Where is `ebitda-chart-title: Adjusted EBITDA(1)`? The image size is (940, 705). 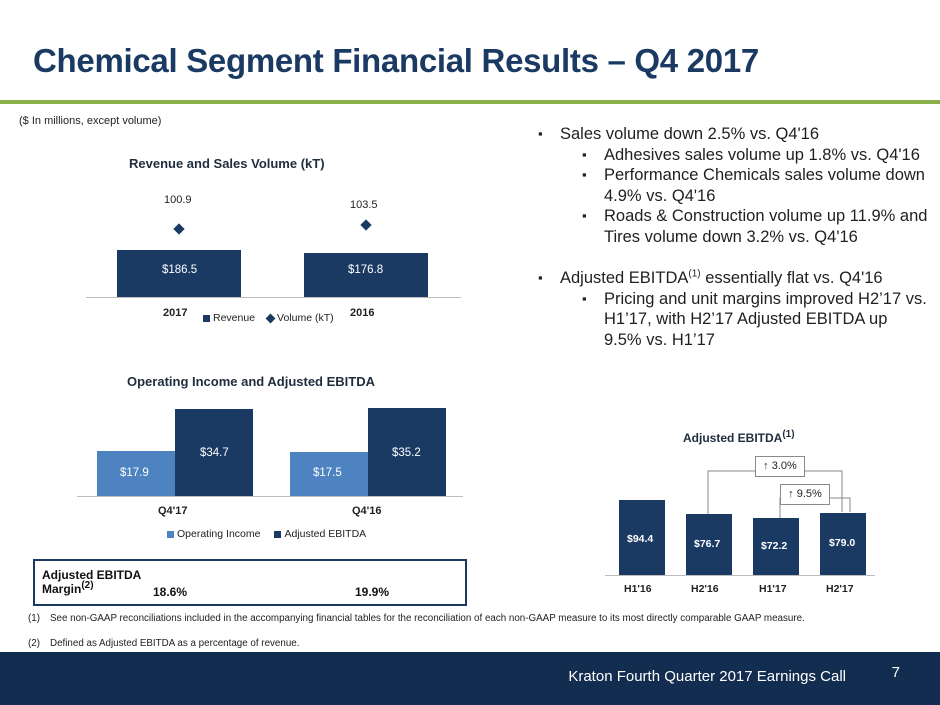 ebitda-chart-title: Adjusted EBITDA(1) is located at coordinates (739, 437).